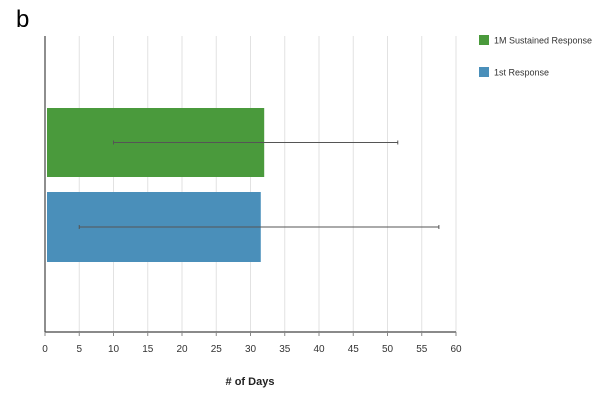 This screenshot has width=608, height=394. I want to click on x-tick-label: 55, so click(422, 349).